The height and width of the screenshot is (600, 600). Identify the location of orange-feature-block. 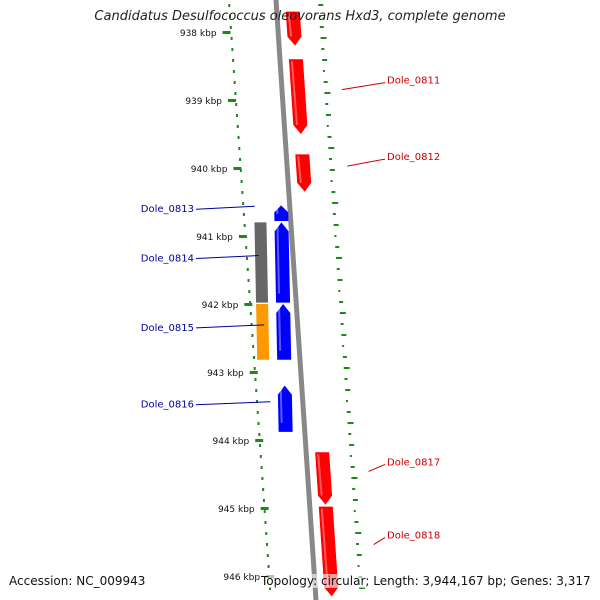
(263, 332).